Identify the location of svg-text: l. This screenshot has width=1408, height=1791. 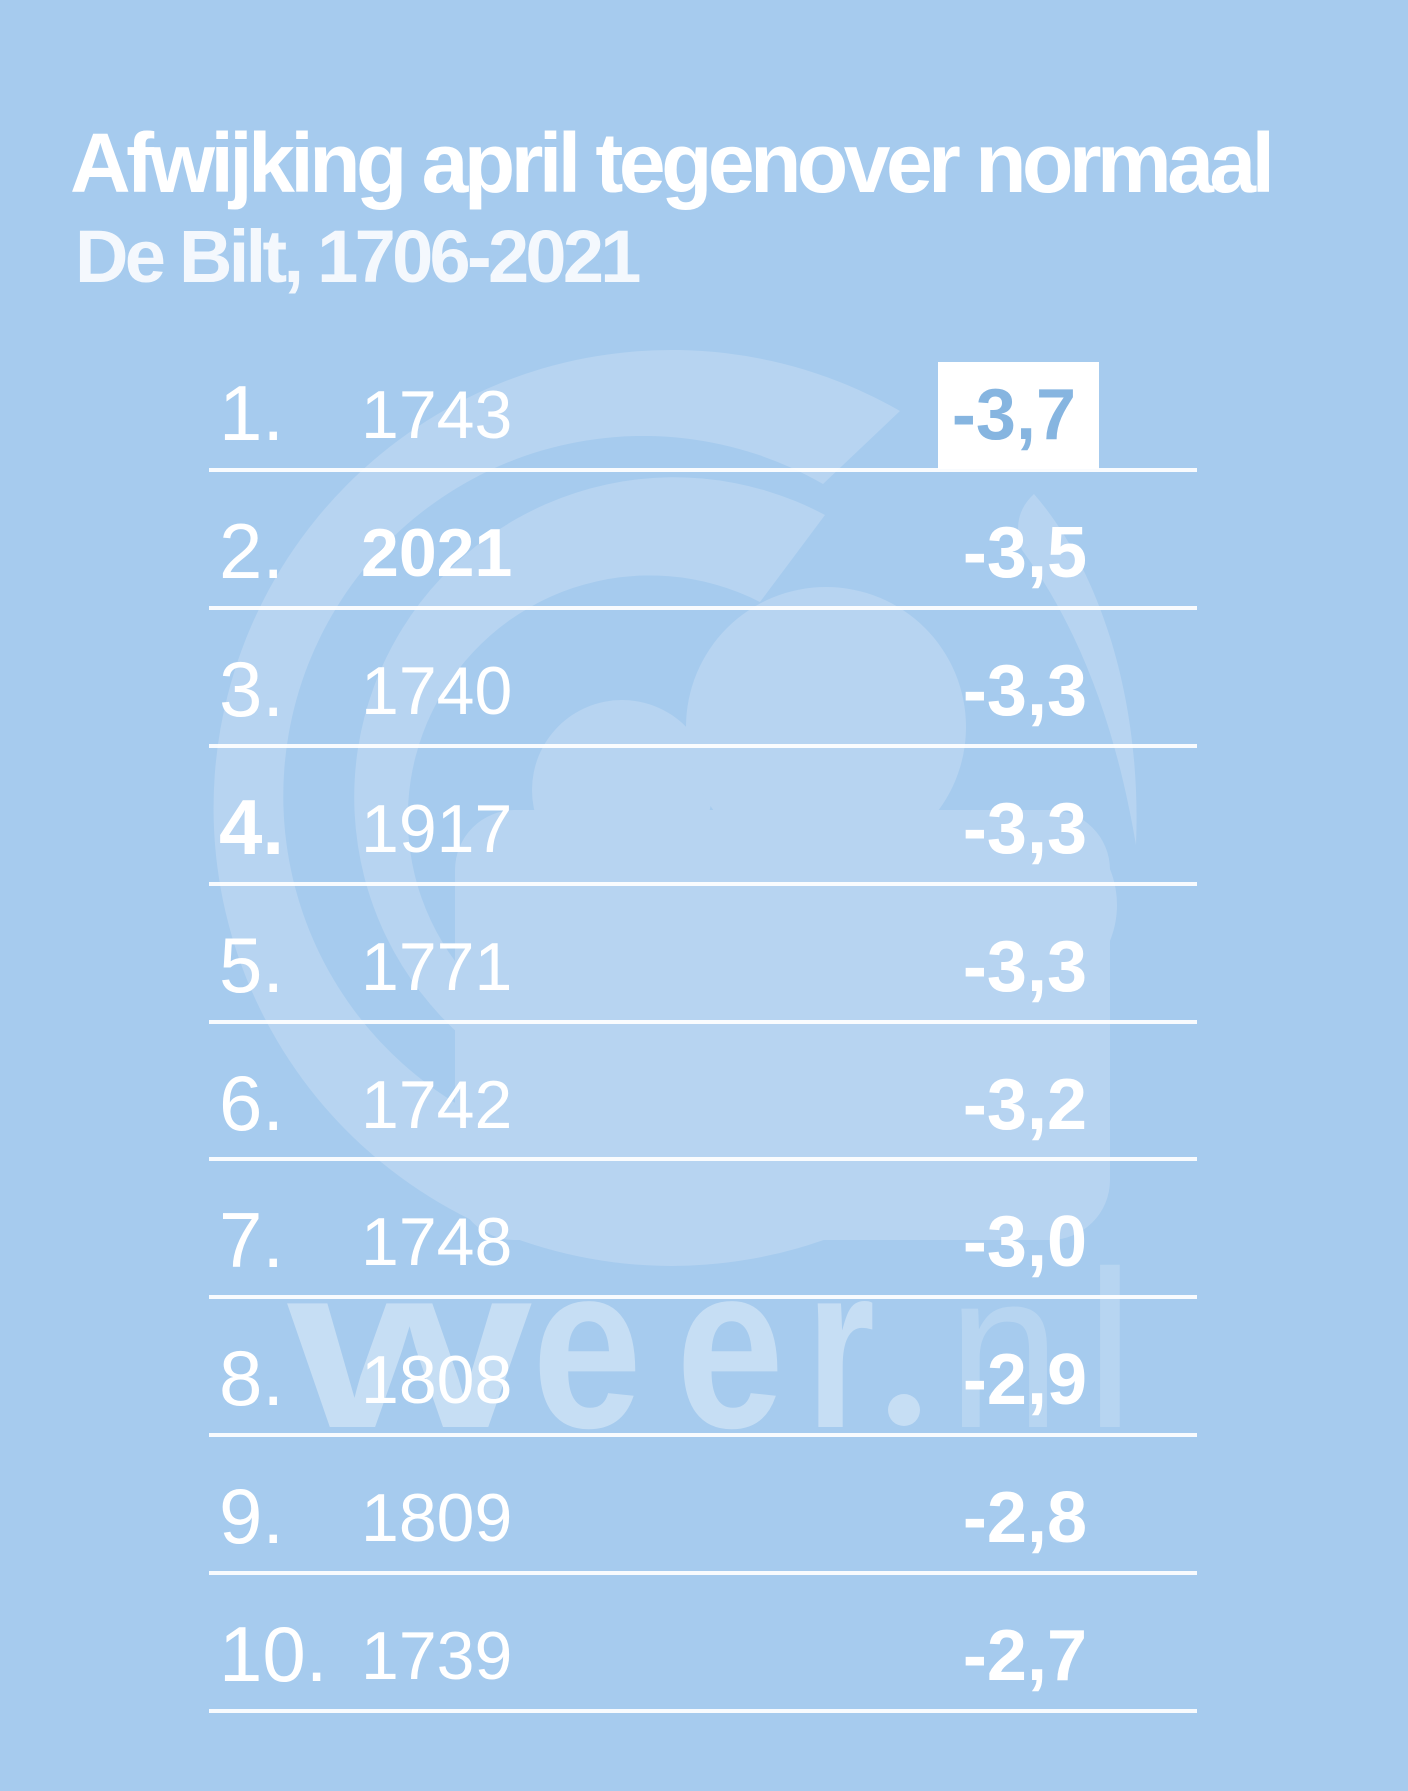
(1110, 1350).